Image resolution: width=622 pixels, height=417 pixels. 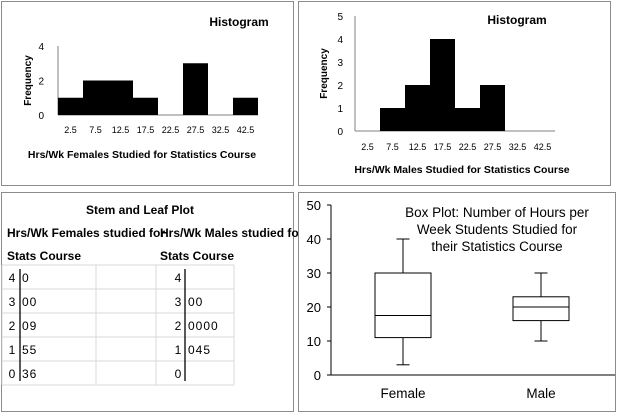 What do you see at coordinates (29, 350) in the screenshot?
I see `female-leaves: 55` at bounding box center [29, 350].